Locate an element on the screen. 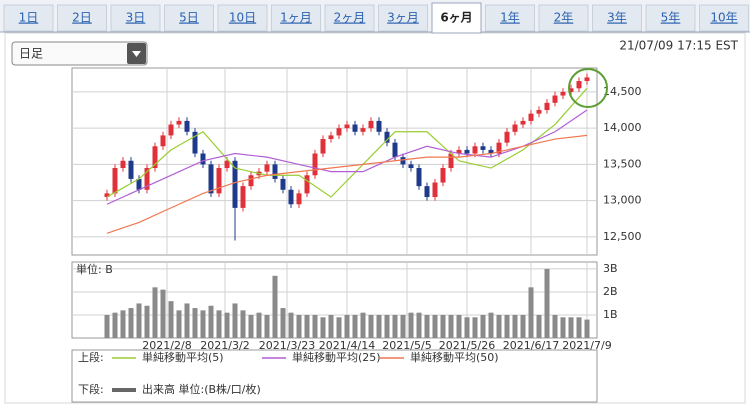 The image size is (750, 408). x-tick-label: 2021/2/8 is located at coordinates (166, 345).